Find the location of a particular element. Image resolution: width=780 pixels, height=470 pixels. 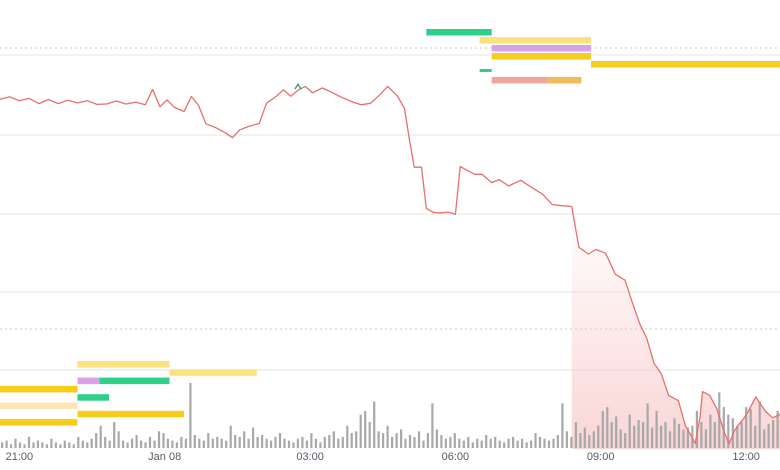

price-area is located at coordinates (675, 327).